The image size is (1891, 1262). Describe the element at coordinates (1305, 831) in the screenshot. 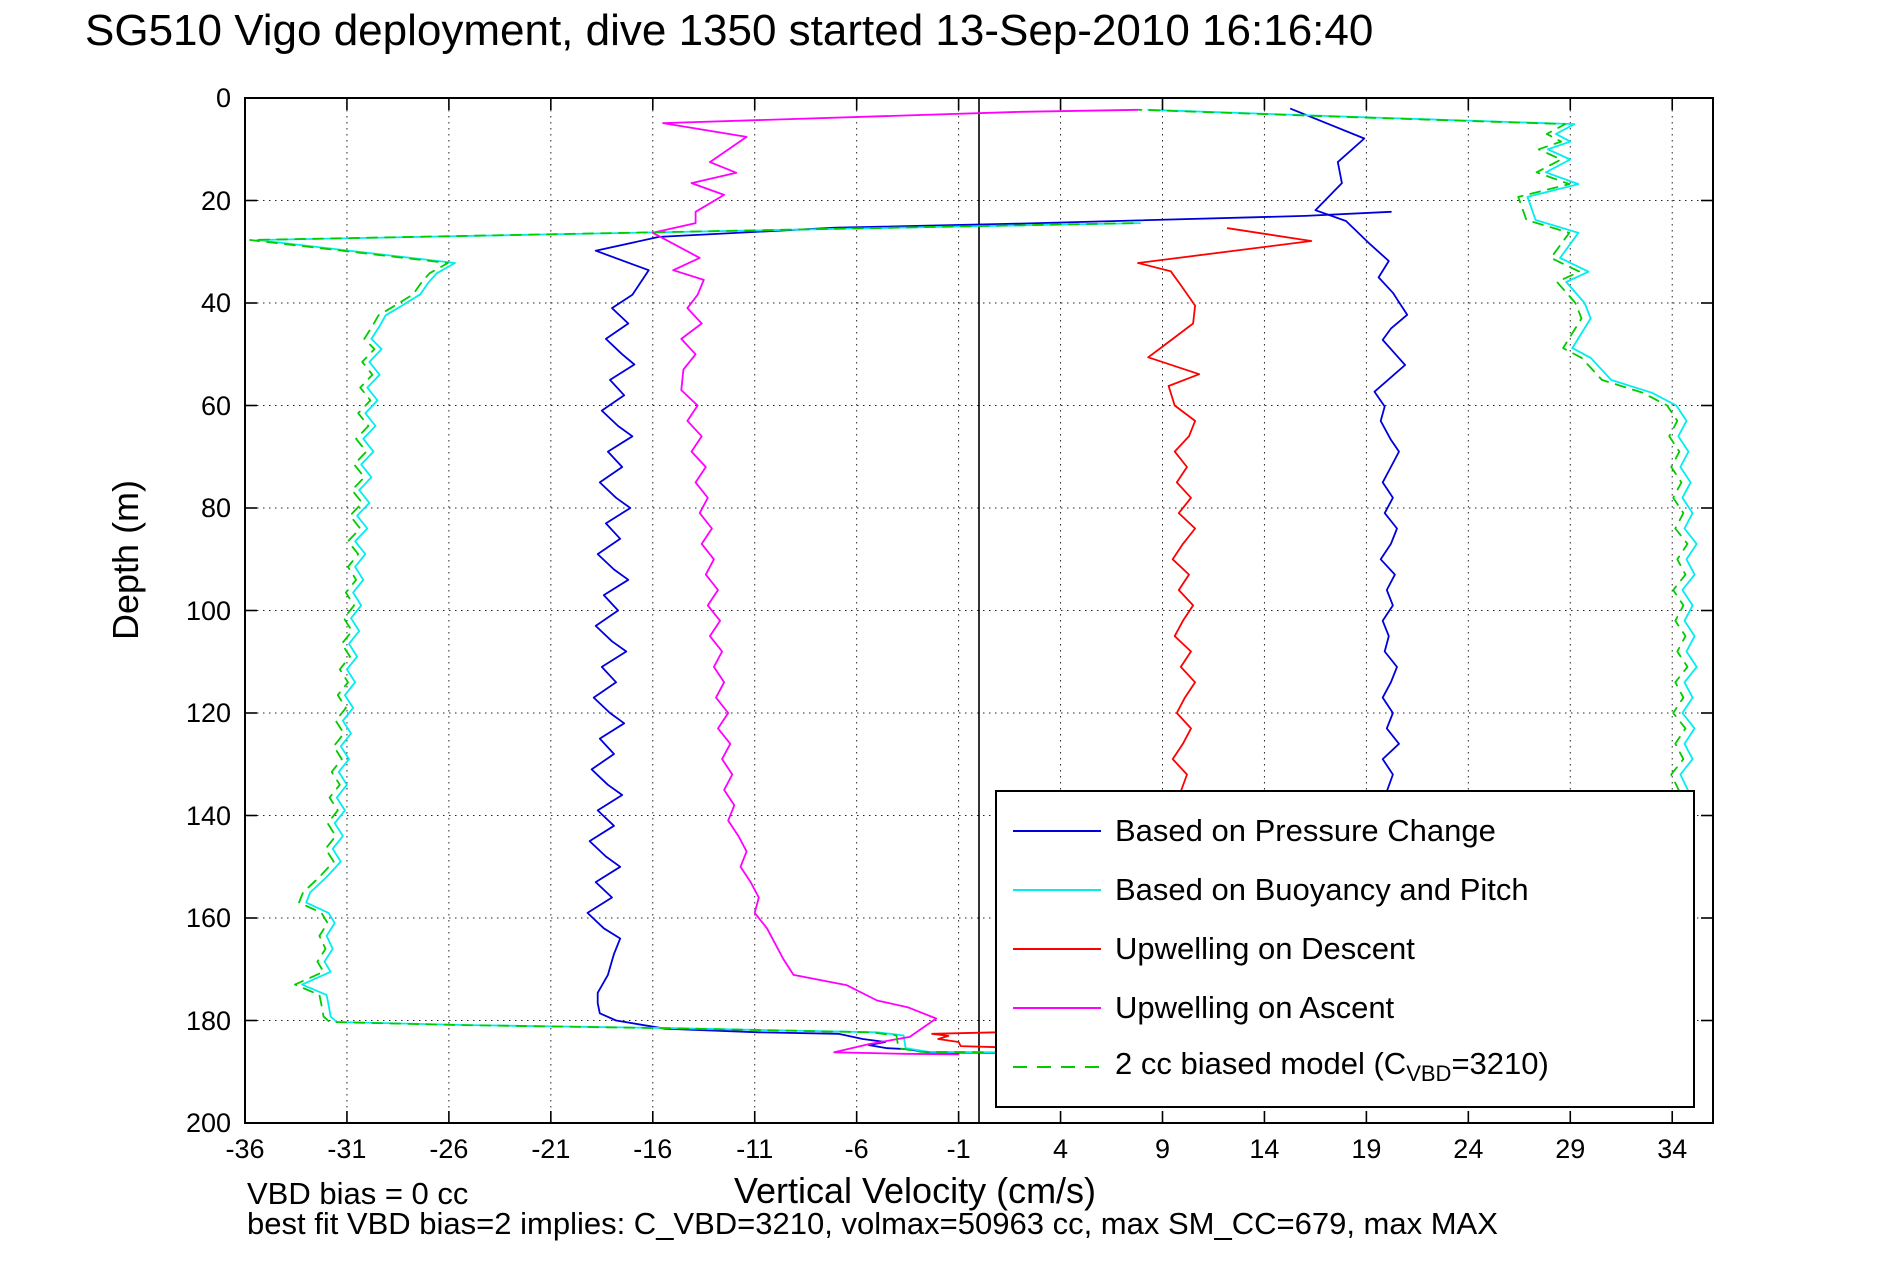

I see `legend-entry-label: Based on Pressure Change` at that location.